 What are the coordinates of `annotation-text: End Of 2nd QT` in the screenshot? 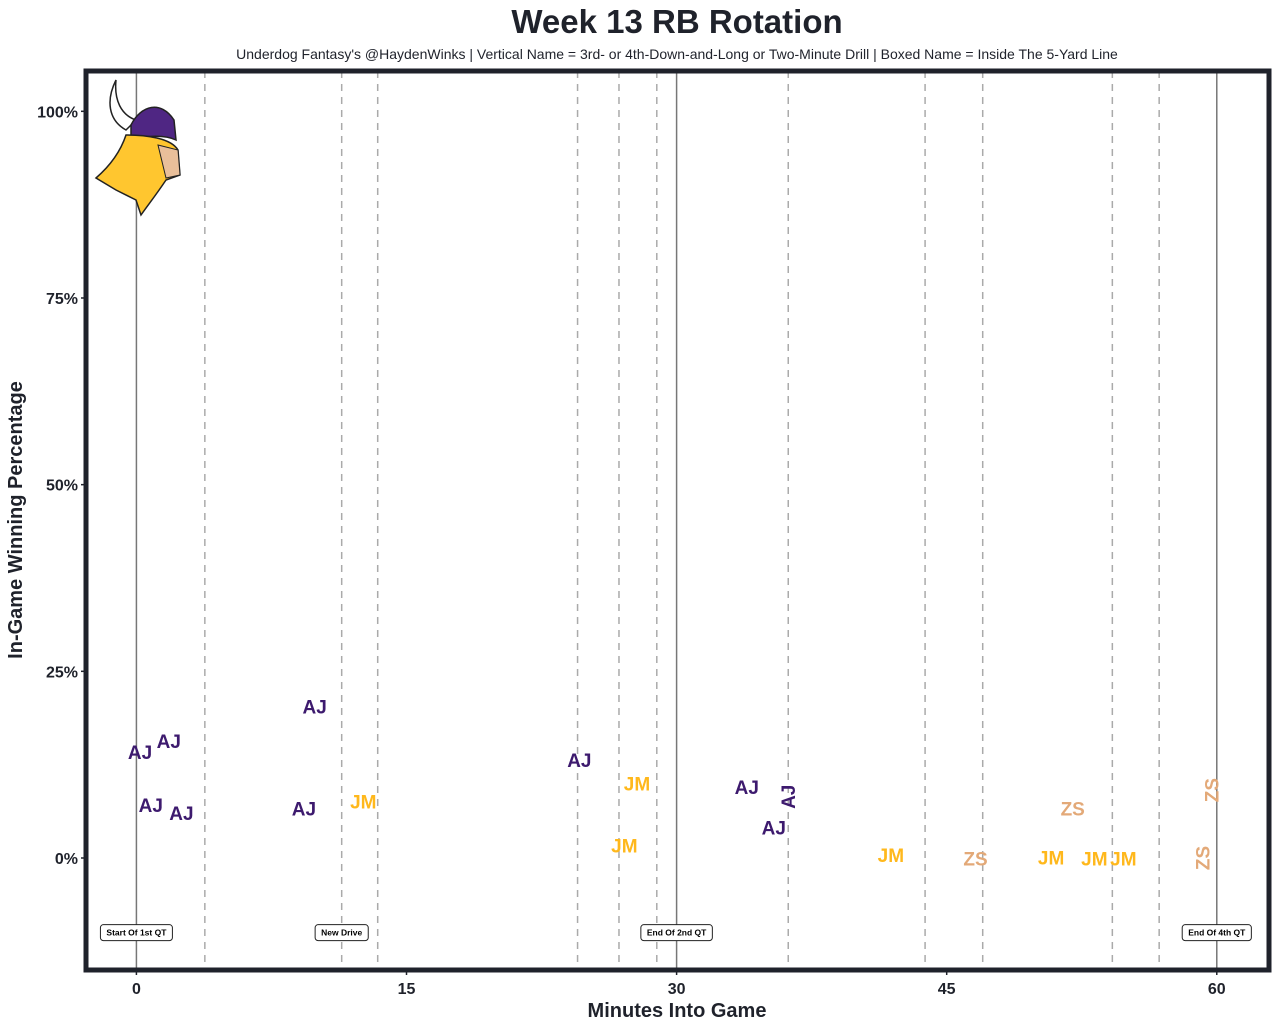 It's located at (677, 933).